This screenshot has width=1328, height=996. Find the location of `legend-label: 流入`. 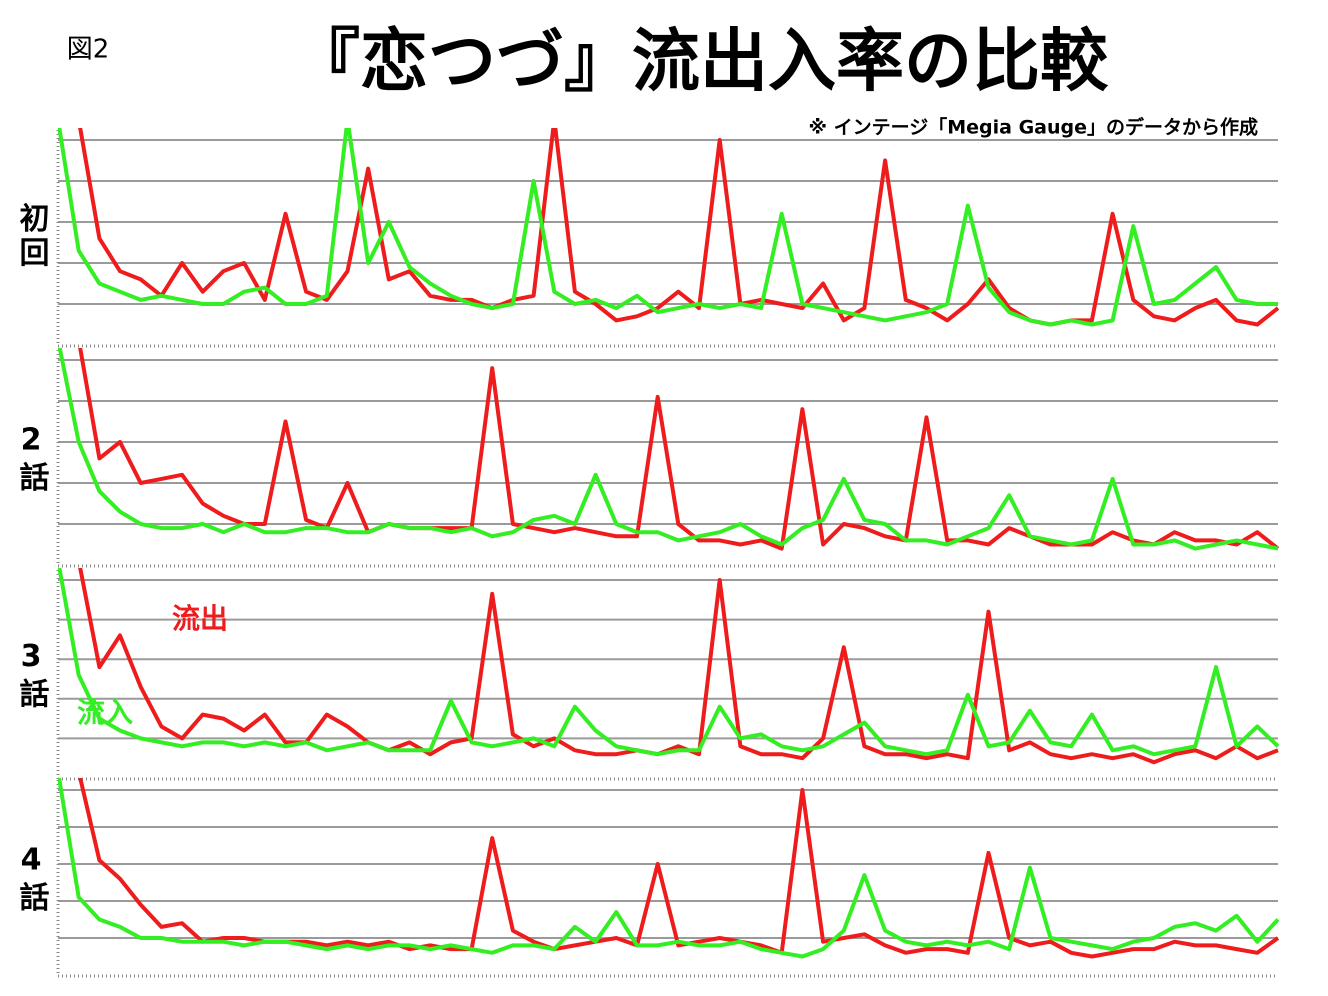

legend-label: 流入 is located at coordinates (105, 712).